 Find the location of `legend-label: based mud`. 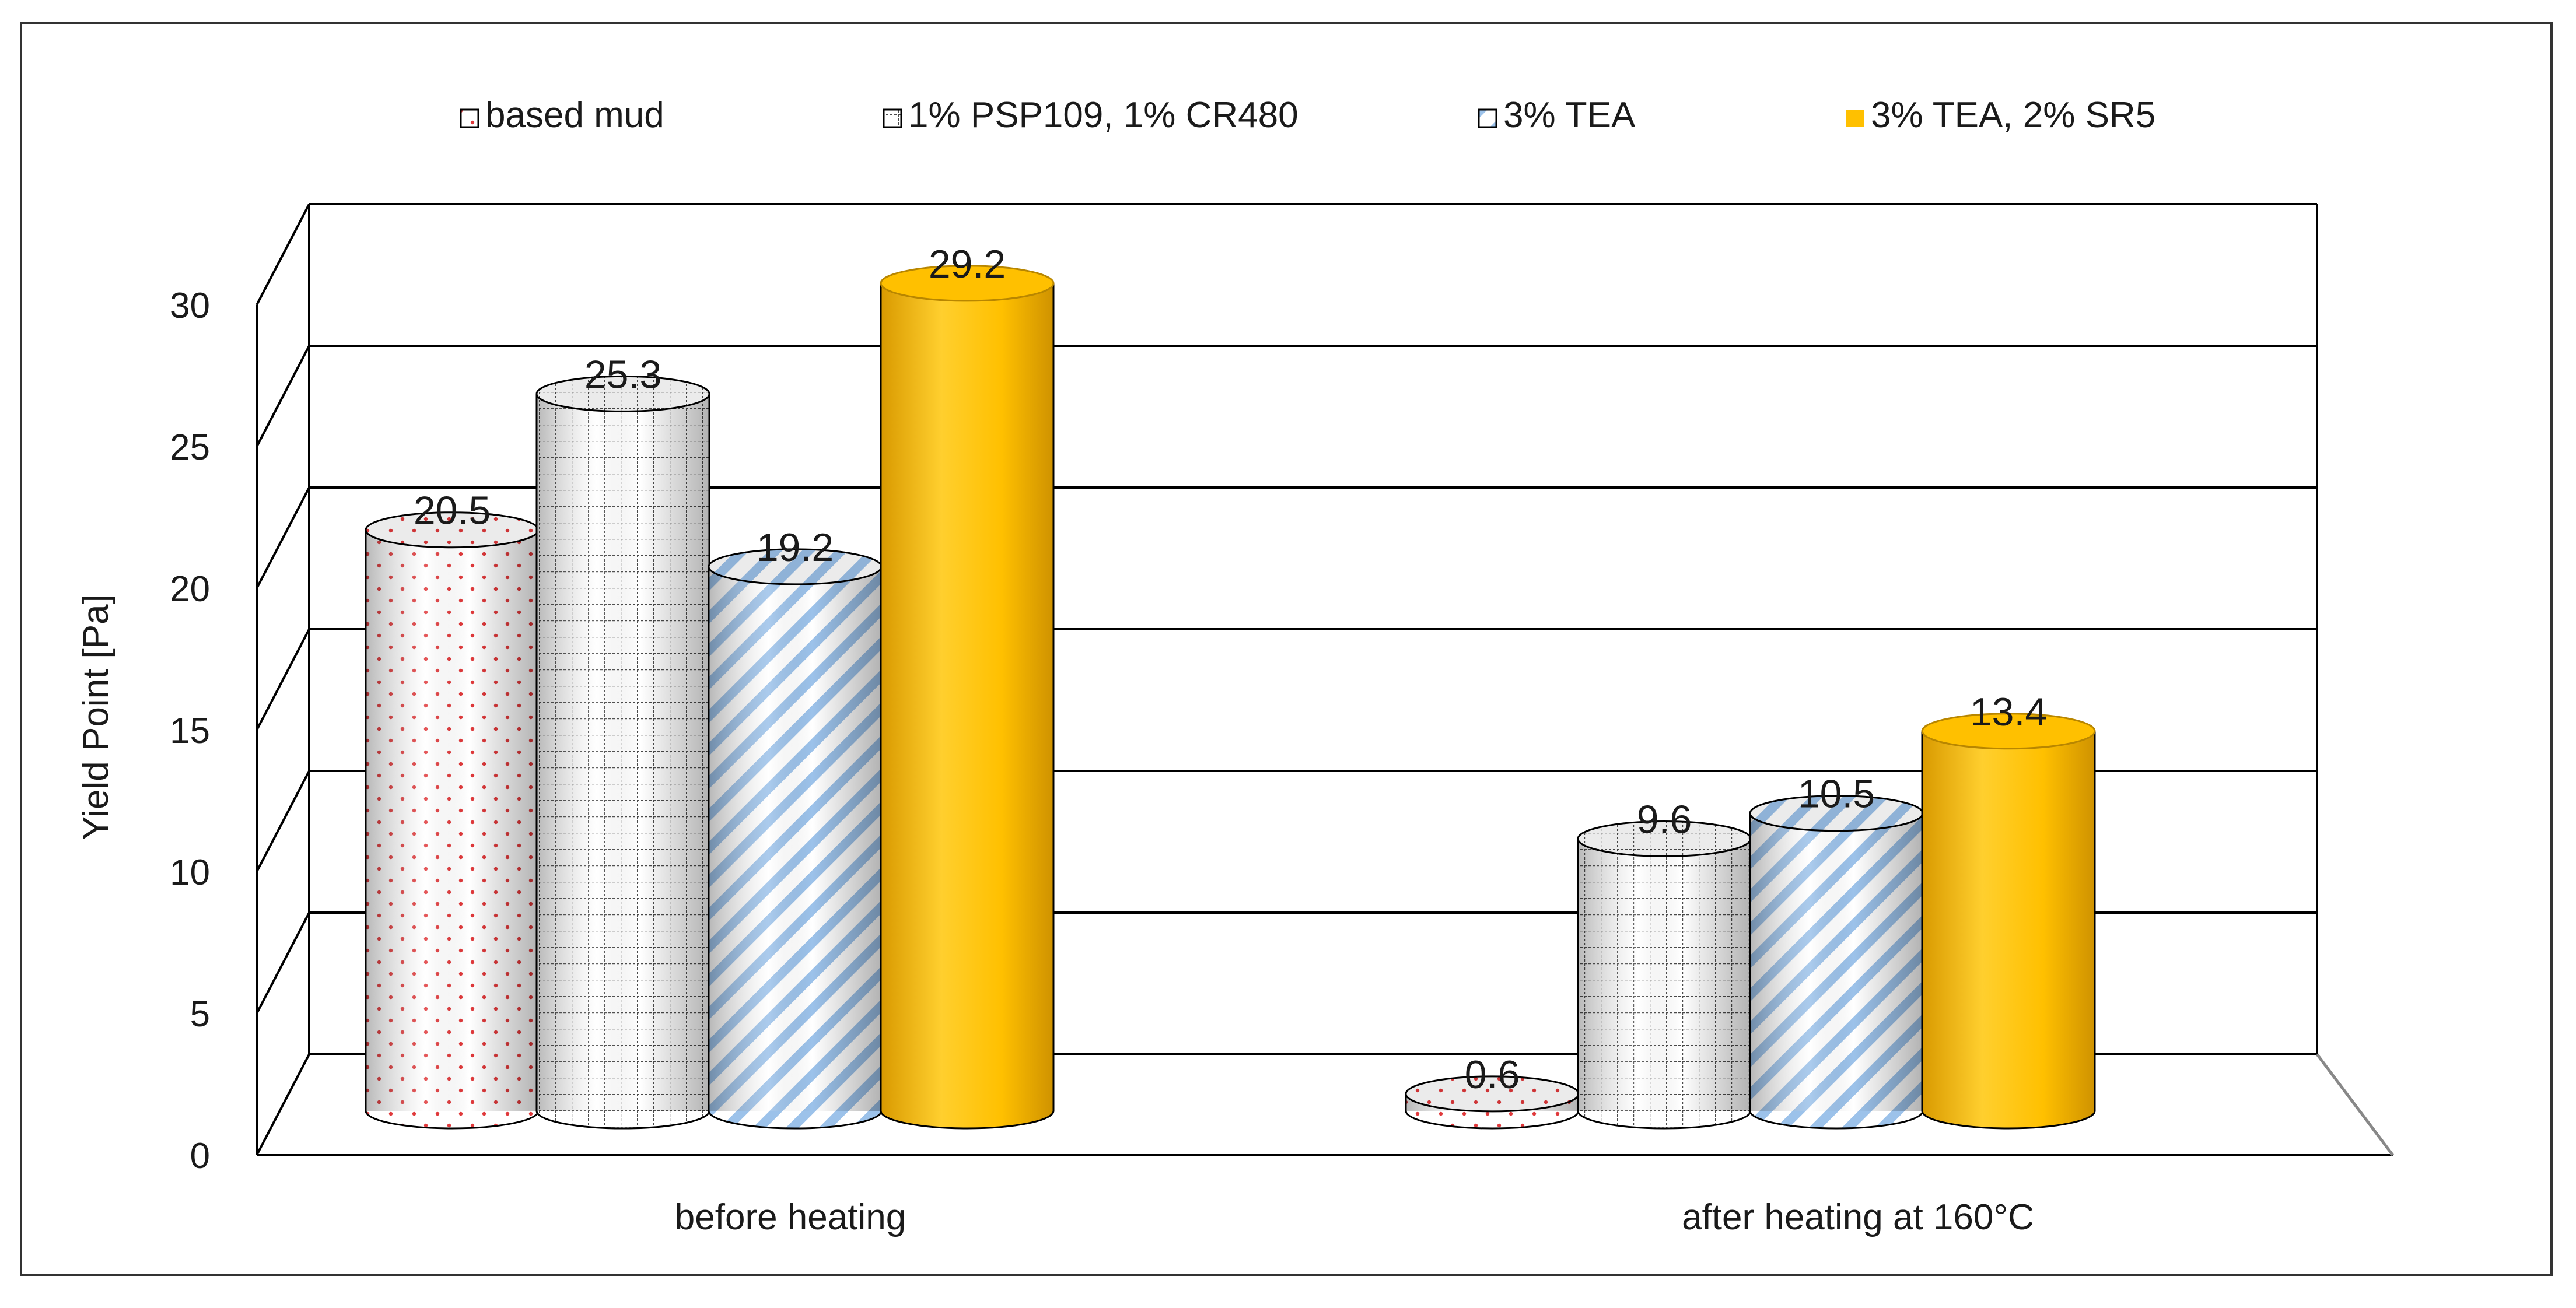

legend-label: based mud is located at coordinates (574, 115).